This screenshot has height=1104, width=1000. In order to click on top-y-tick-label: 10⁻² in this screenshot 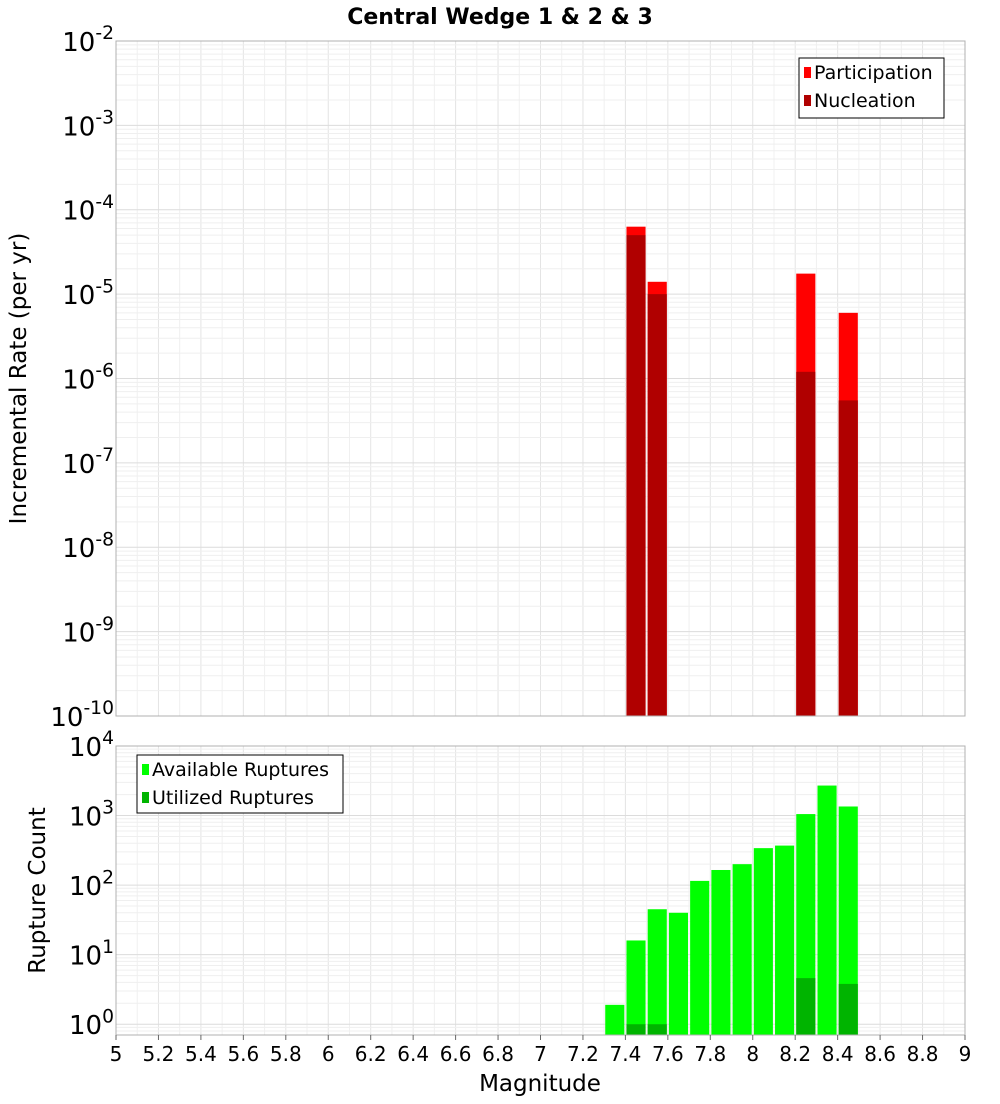, I will do `click(88, 40)`.